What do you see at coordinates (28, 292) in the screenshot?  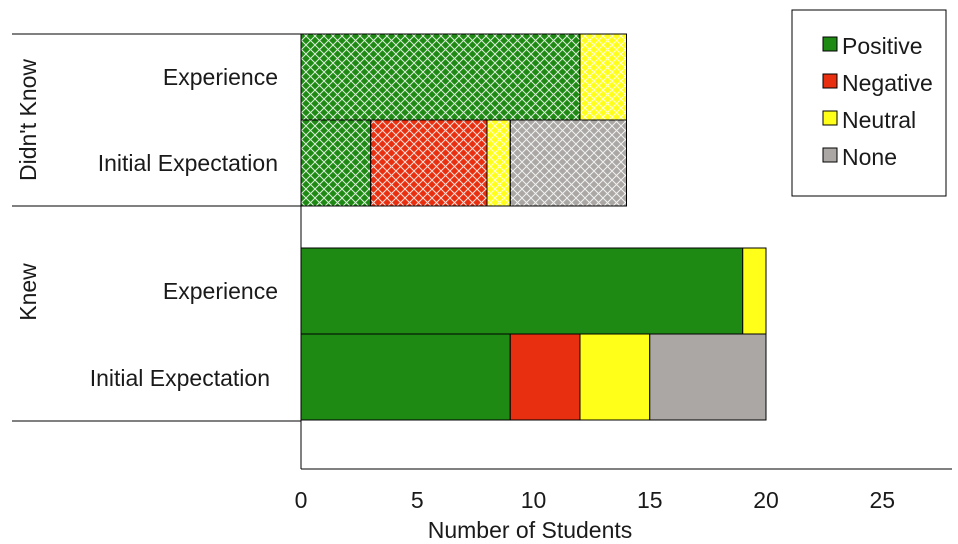 I see `group-label: Knew` at bounding box center [28, 292].